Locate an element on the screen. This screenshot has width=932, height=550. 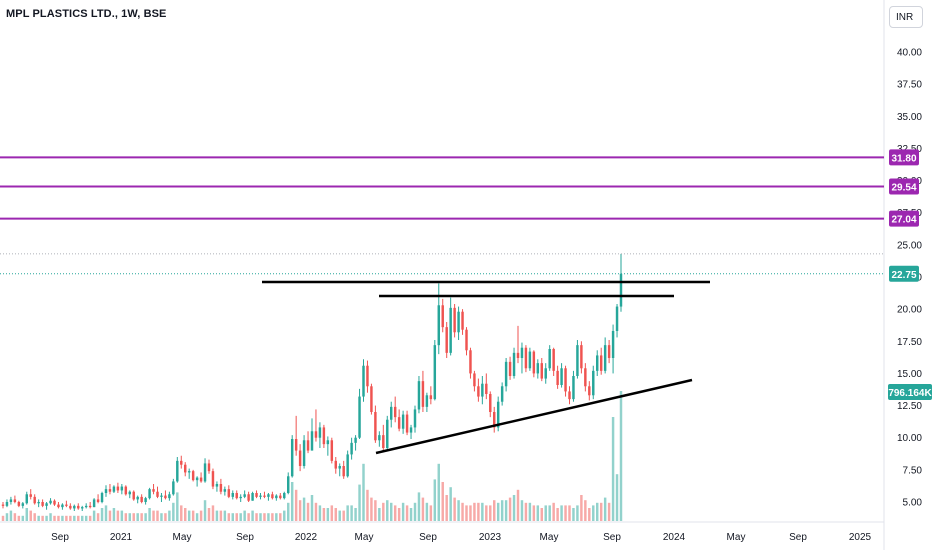
y-tick-label: 37.50 is located at coordinates (909, 85).